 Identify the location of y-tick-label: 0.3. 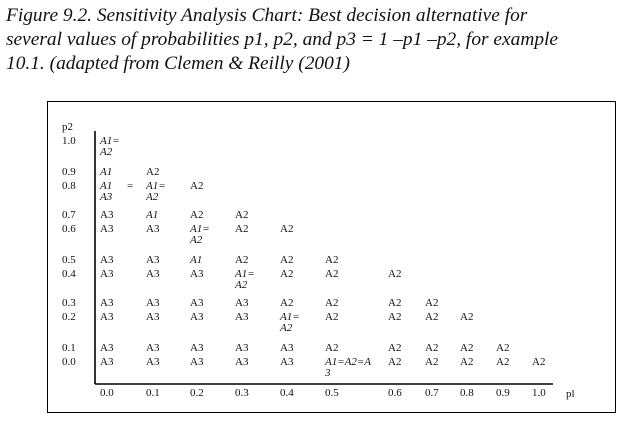
(69, 303).